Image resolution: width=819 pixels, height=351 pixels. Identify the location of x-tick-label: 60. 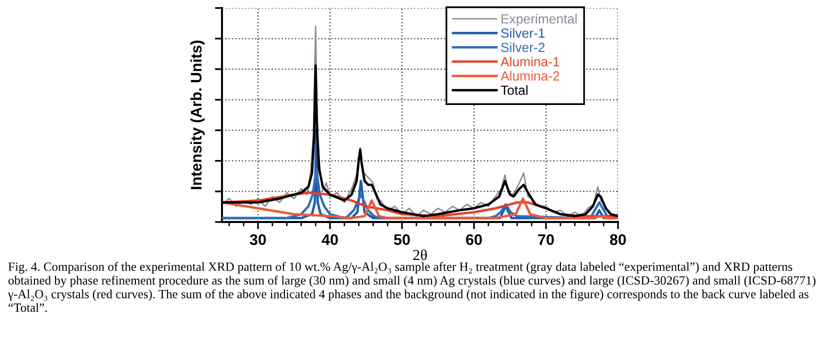
(474, 240).